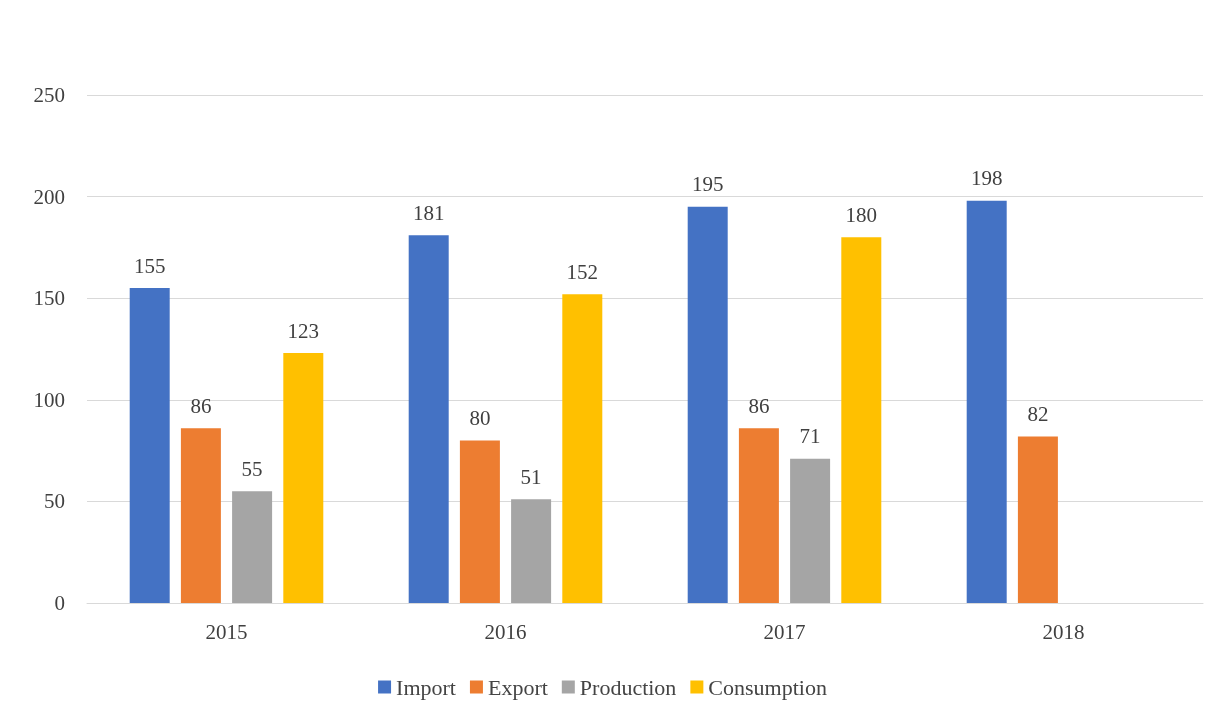 Image resolution: width=1205 pixels, height=713 pixels. I want to click on data-label: 123, so click(303, 330).